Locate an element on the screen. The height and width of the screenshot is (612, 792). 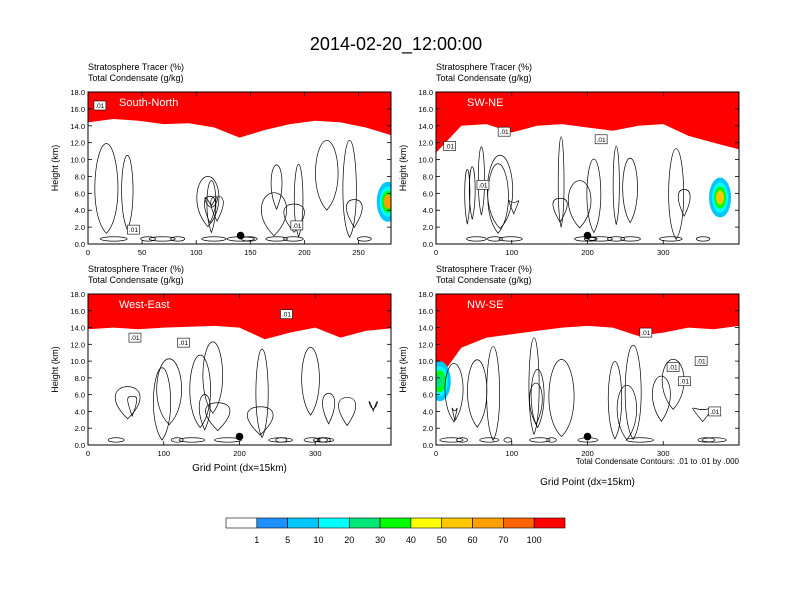
x-axis-label: Grid Point (dx=15km) is located at coordinates (239, 468).